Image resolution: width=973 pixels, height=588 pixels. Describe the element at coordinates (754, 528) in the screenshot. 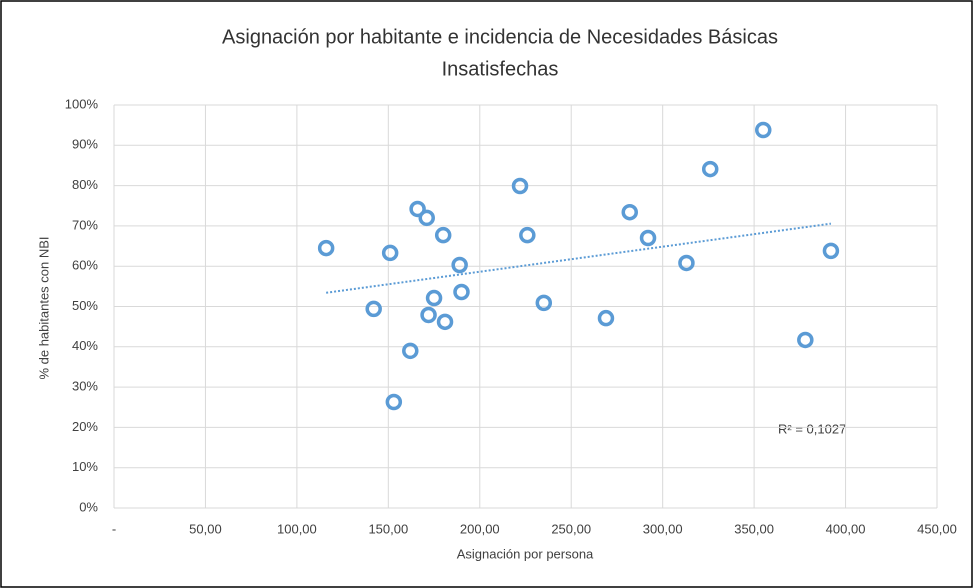

I see `x-tick-label: 350,00` at that location.